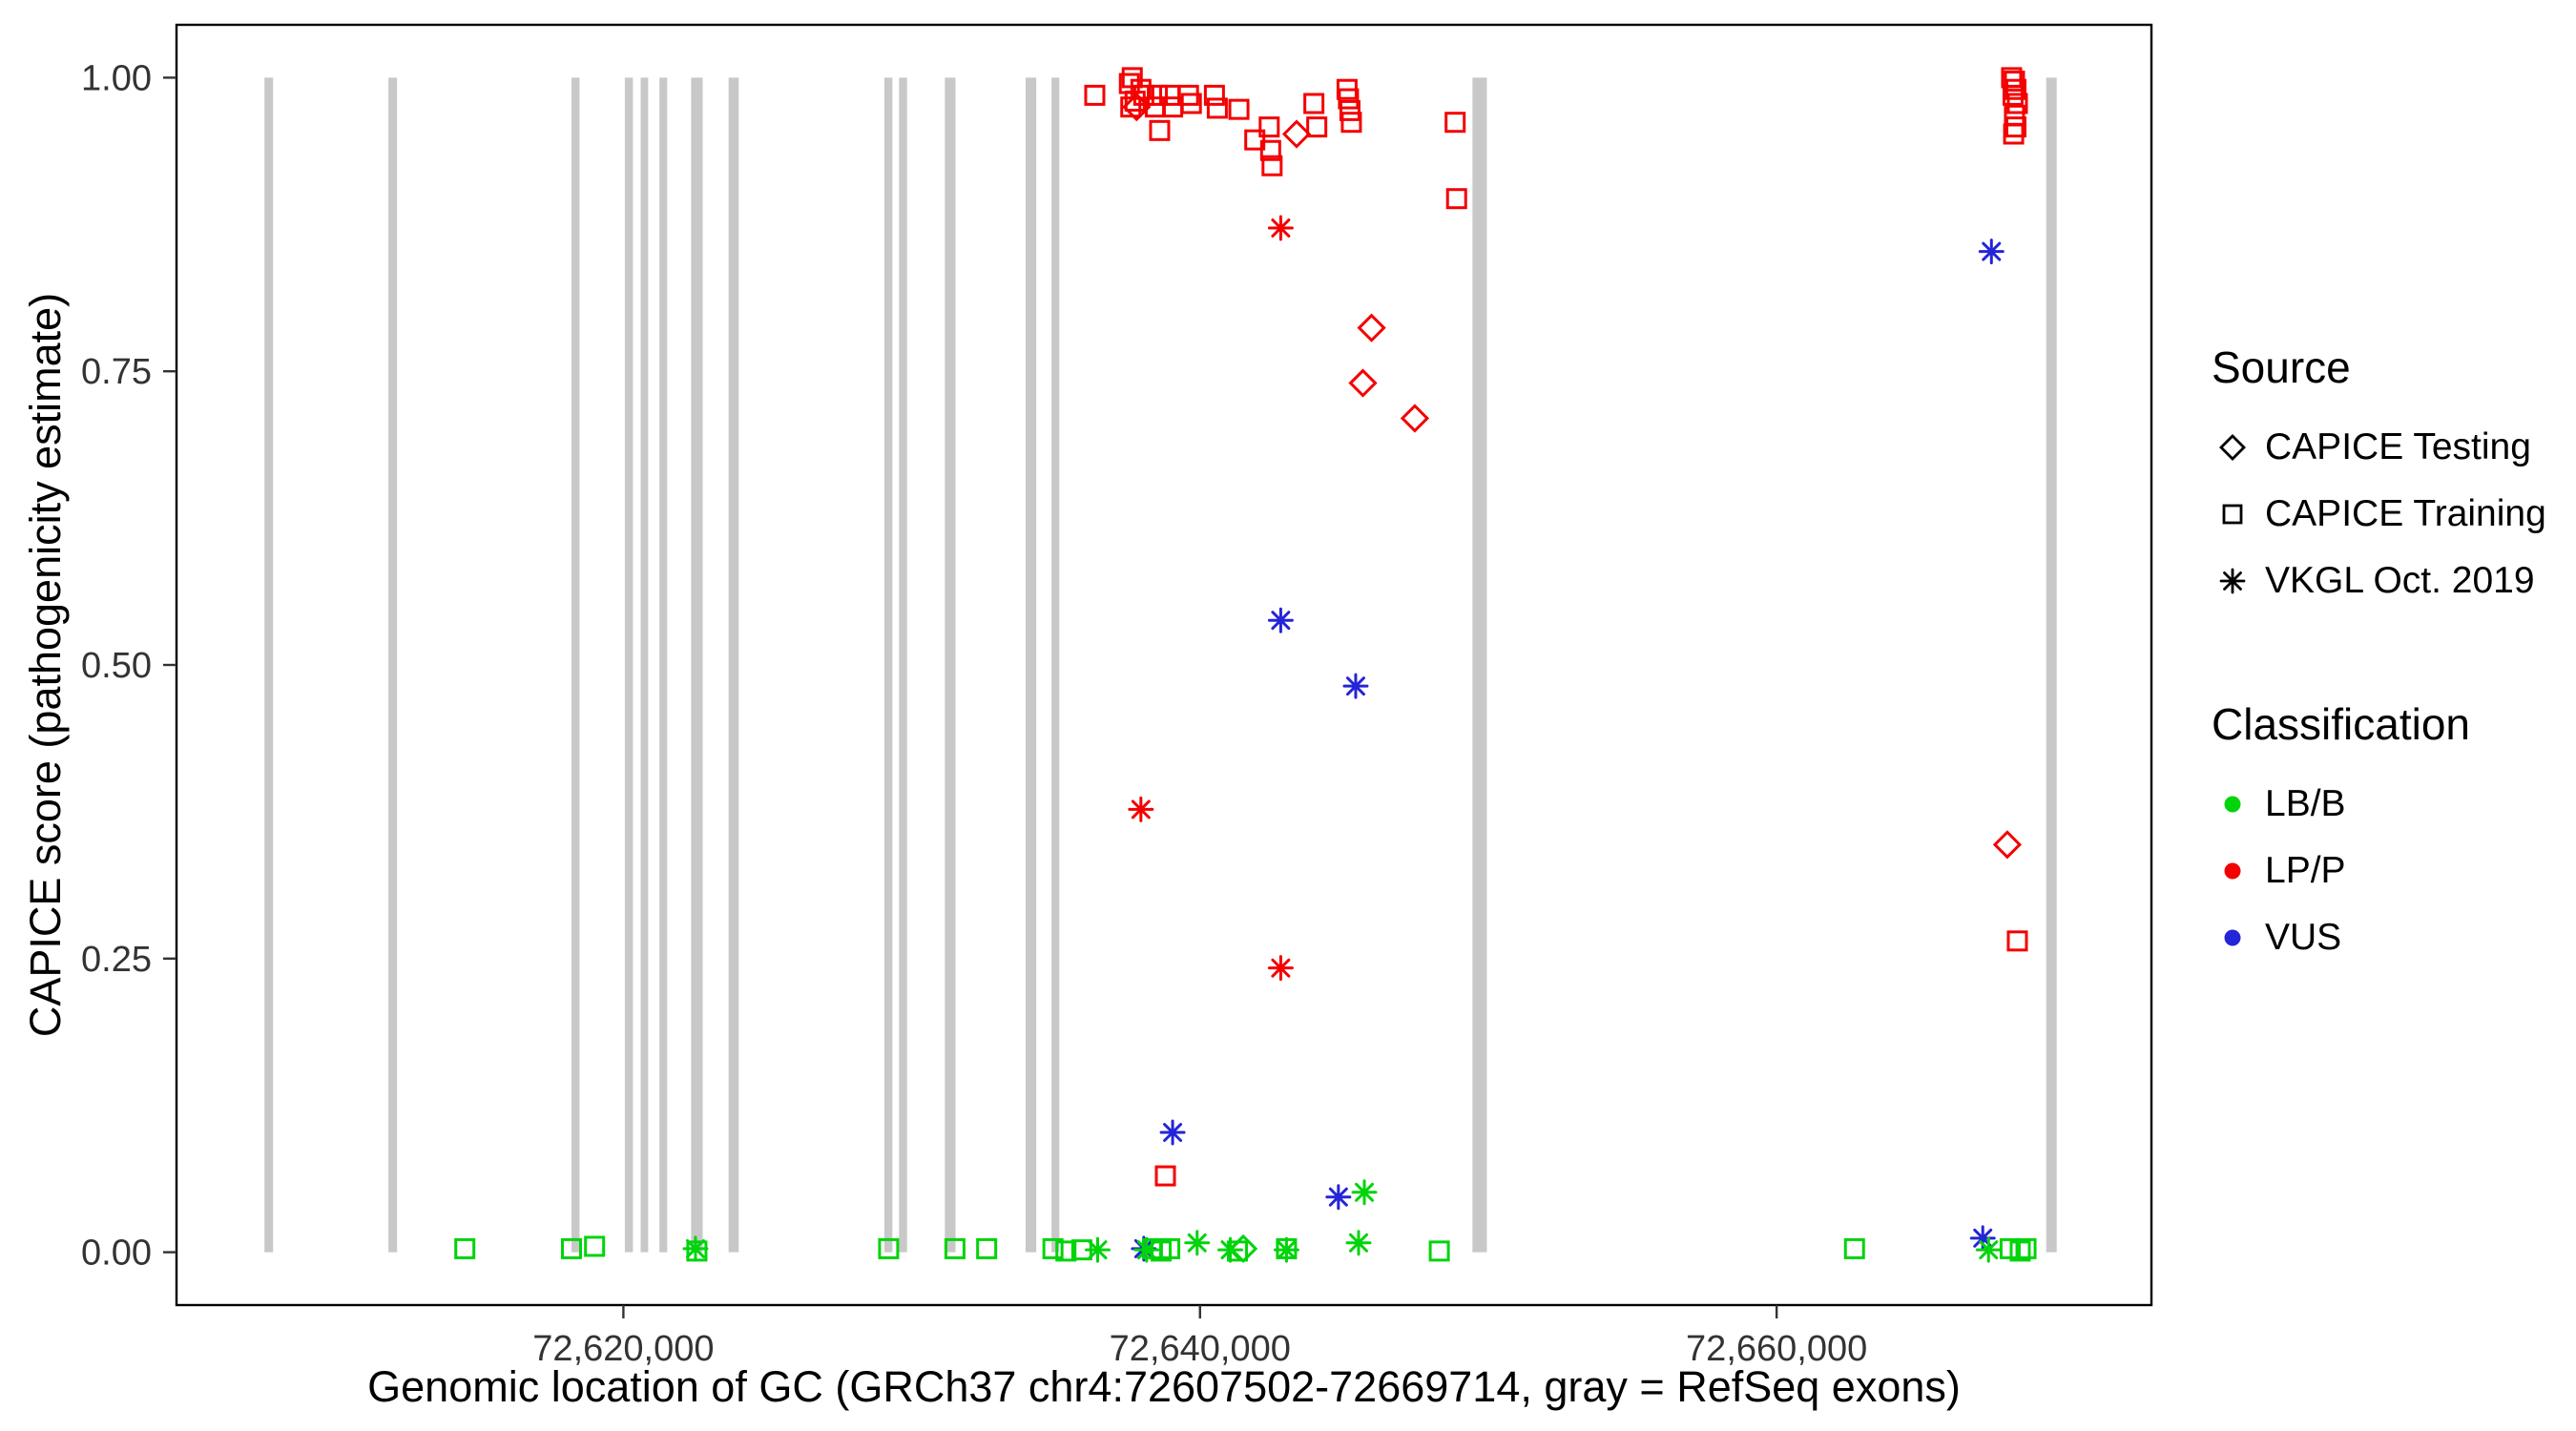 Image resolution: width=2576 pixels, height=1431 pixels. I want to click on legend-classification-group: Classification LB/B LP/P, so click(2379, 834).